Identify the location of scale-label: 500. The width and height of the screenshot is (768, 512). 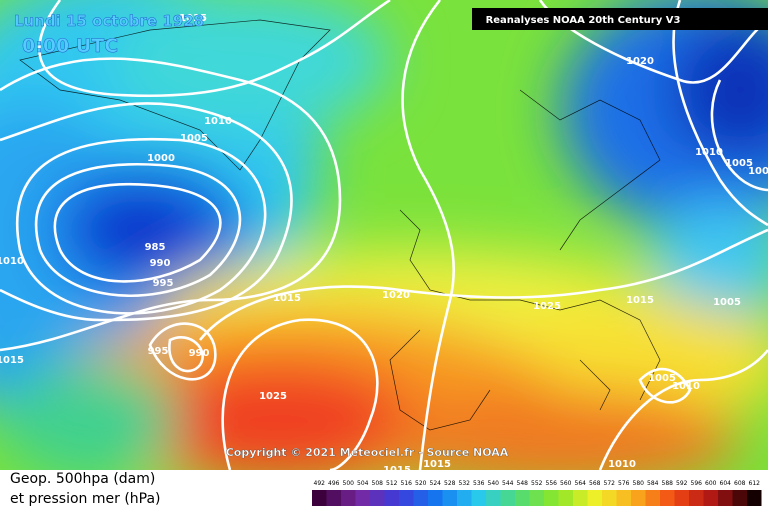
(349, 483).